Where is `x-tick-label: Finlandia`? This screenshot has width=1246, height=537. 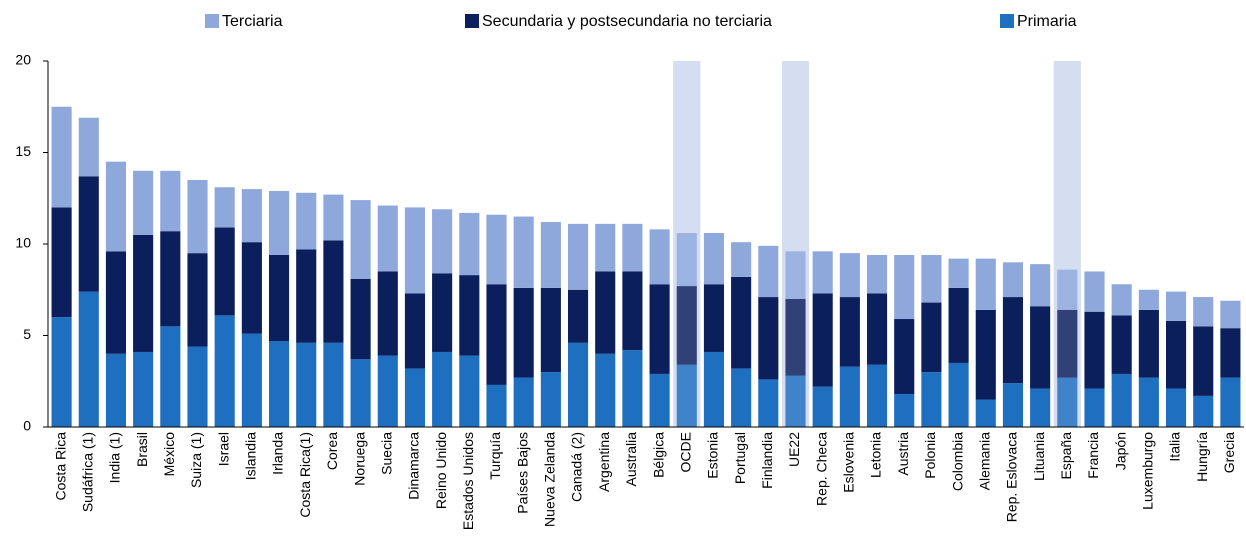 x-tick-label: Finlandia is located at coordinates (767, 460).